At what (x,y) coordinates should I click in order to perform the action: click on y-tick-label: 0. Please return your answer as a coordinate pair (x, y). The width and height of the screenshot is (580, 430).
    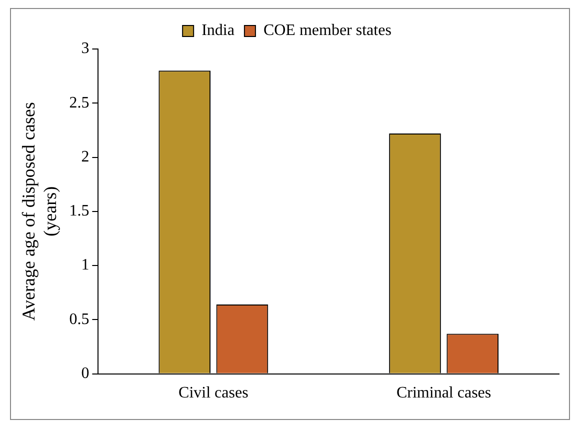
    Looking at the image, I should click on (85, 373).